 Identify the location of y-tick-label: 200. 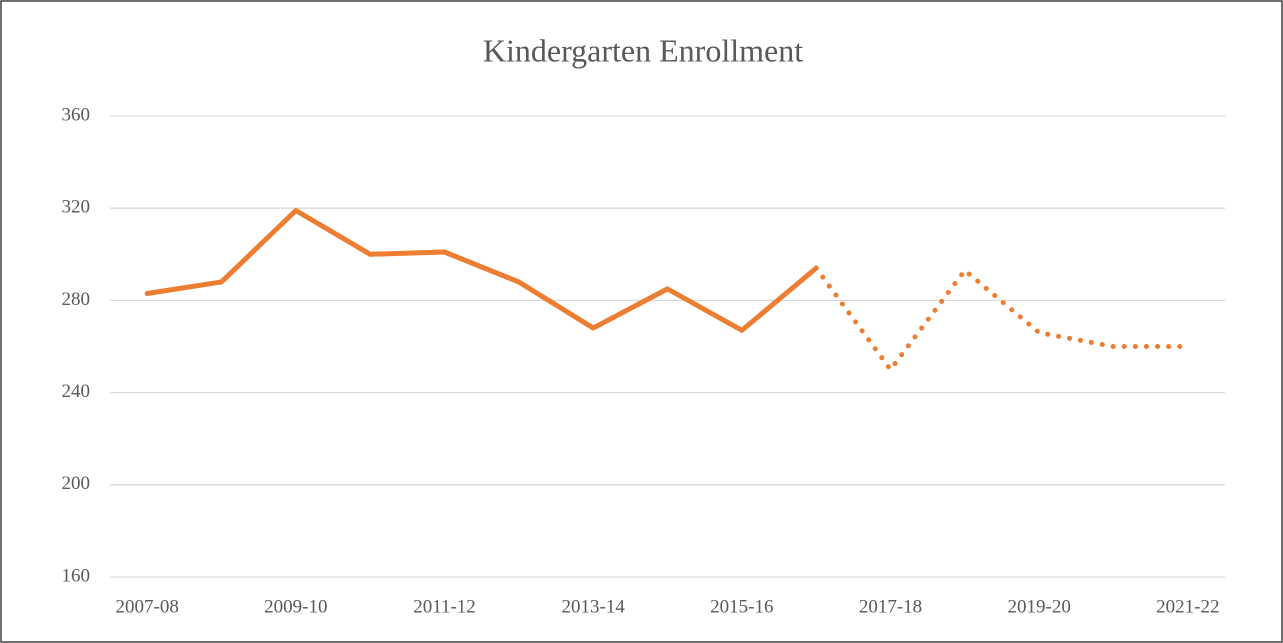
(76, 483).